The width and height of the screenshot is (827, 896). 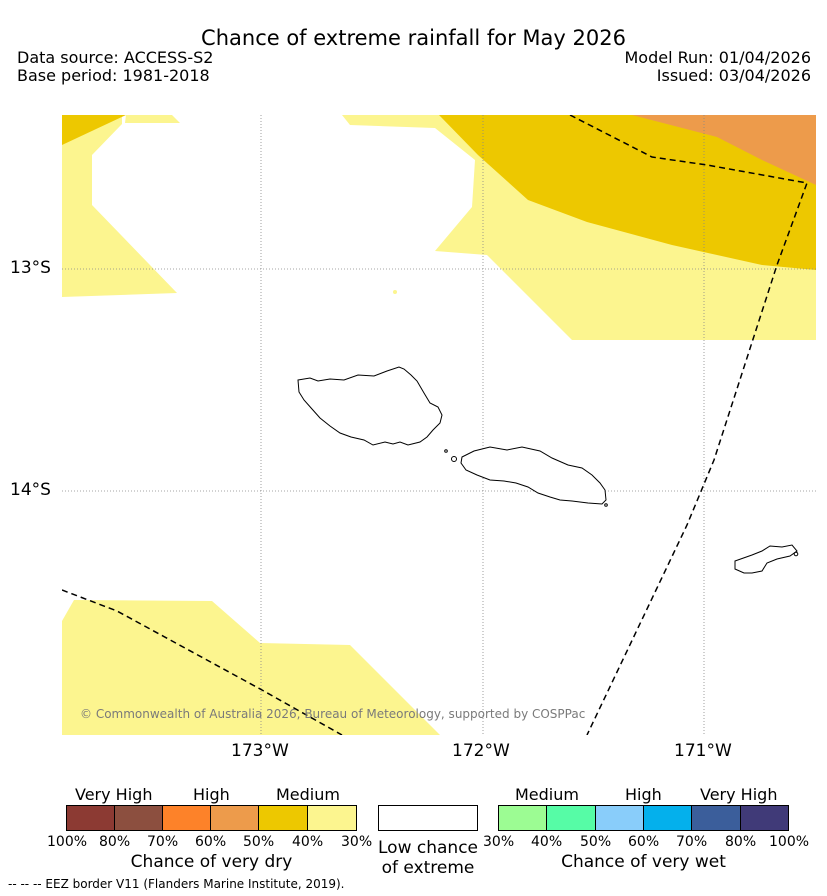 I want to click on legend-wet-very-high: Very High, so click(x=739, y=794).